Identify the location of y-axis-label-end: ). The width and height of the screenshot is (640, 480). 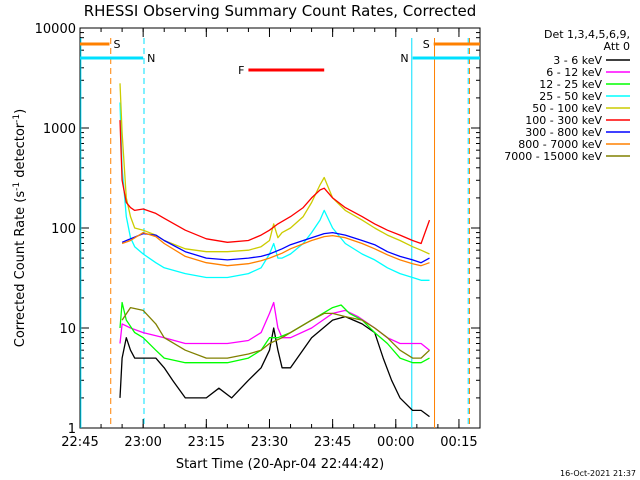
(20, 111).